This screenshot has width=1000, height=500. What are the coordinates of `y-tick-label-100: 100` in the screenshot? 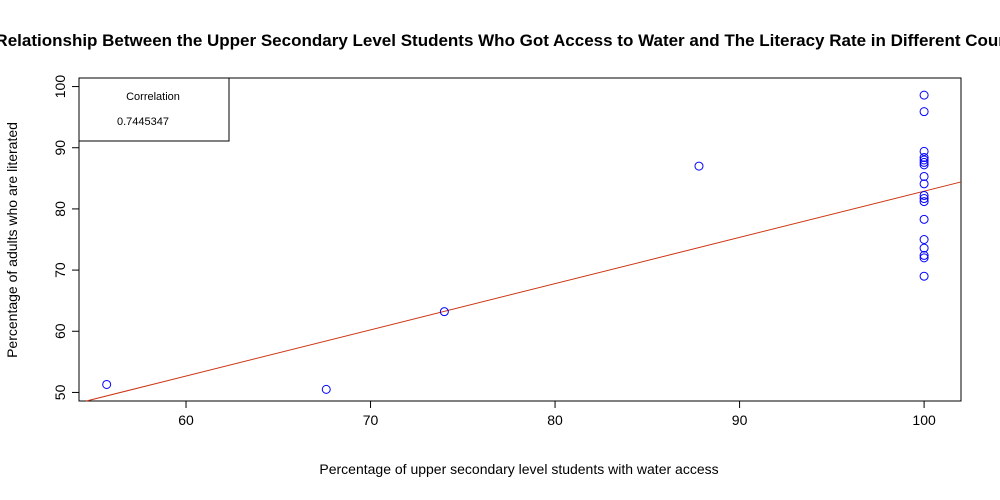 It's located at (60, 87).